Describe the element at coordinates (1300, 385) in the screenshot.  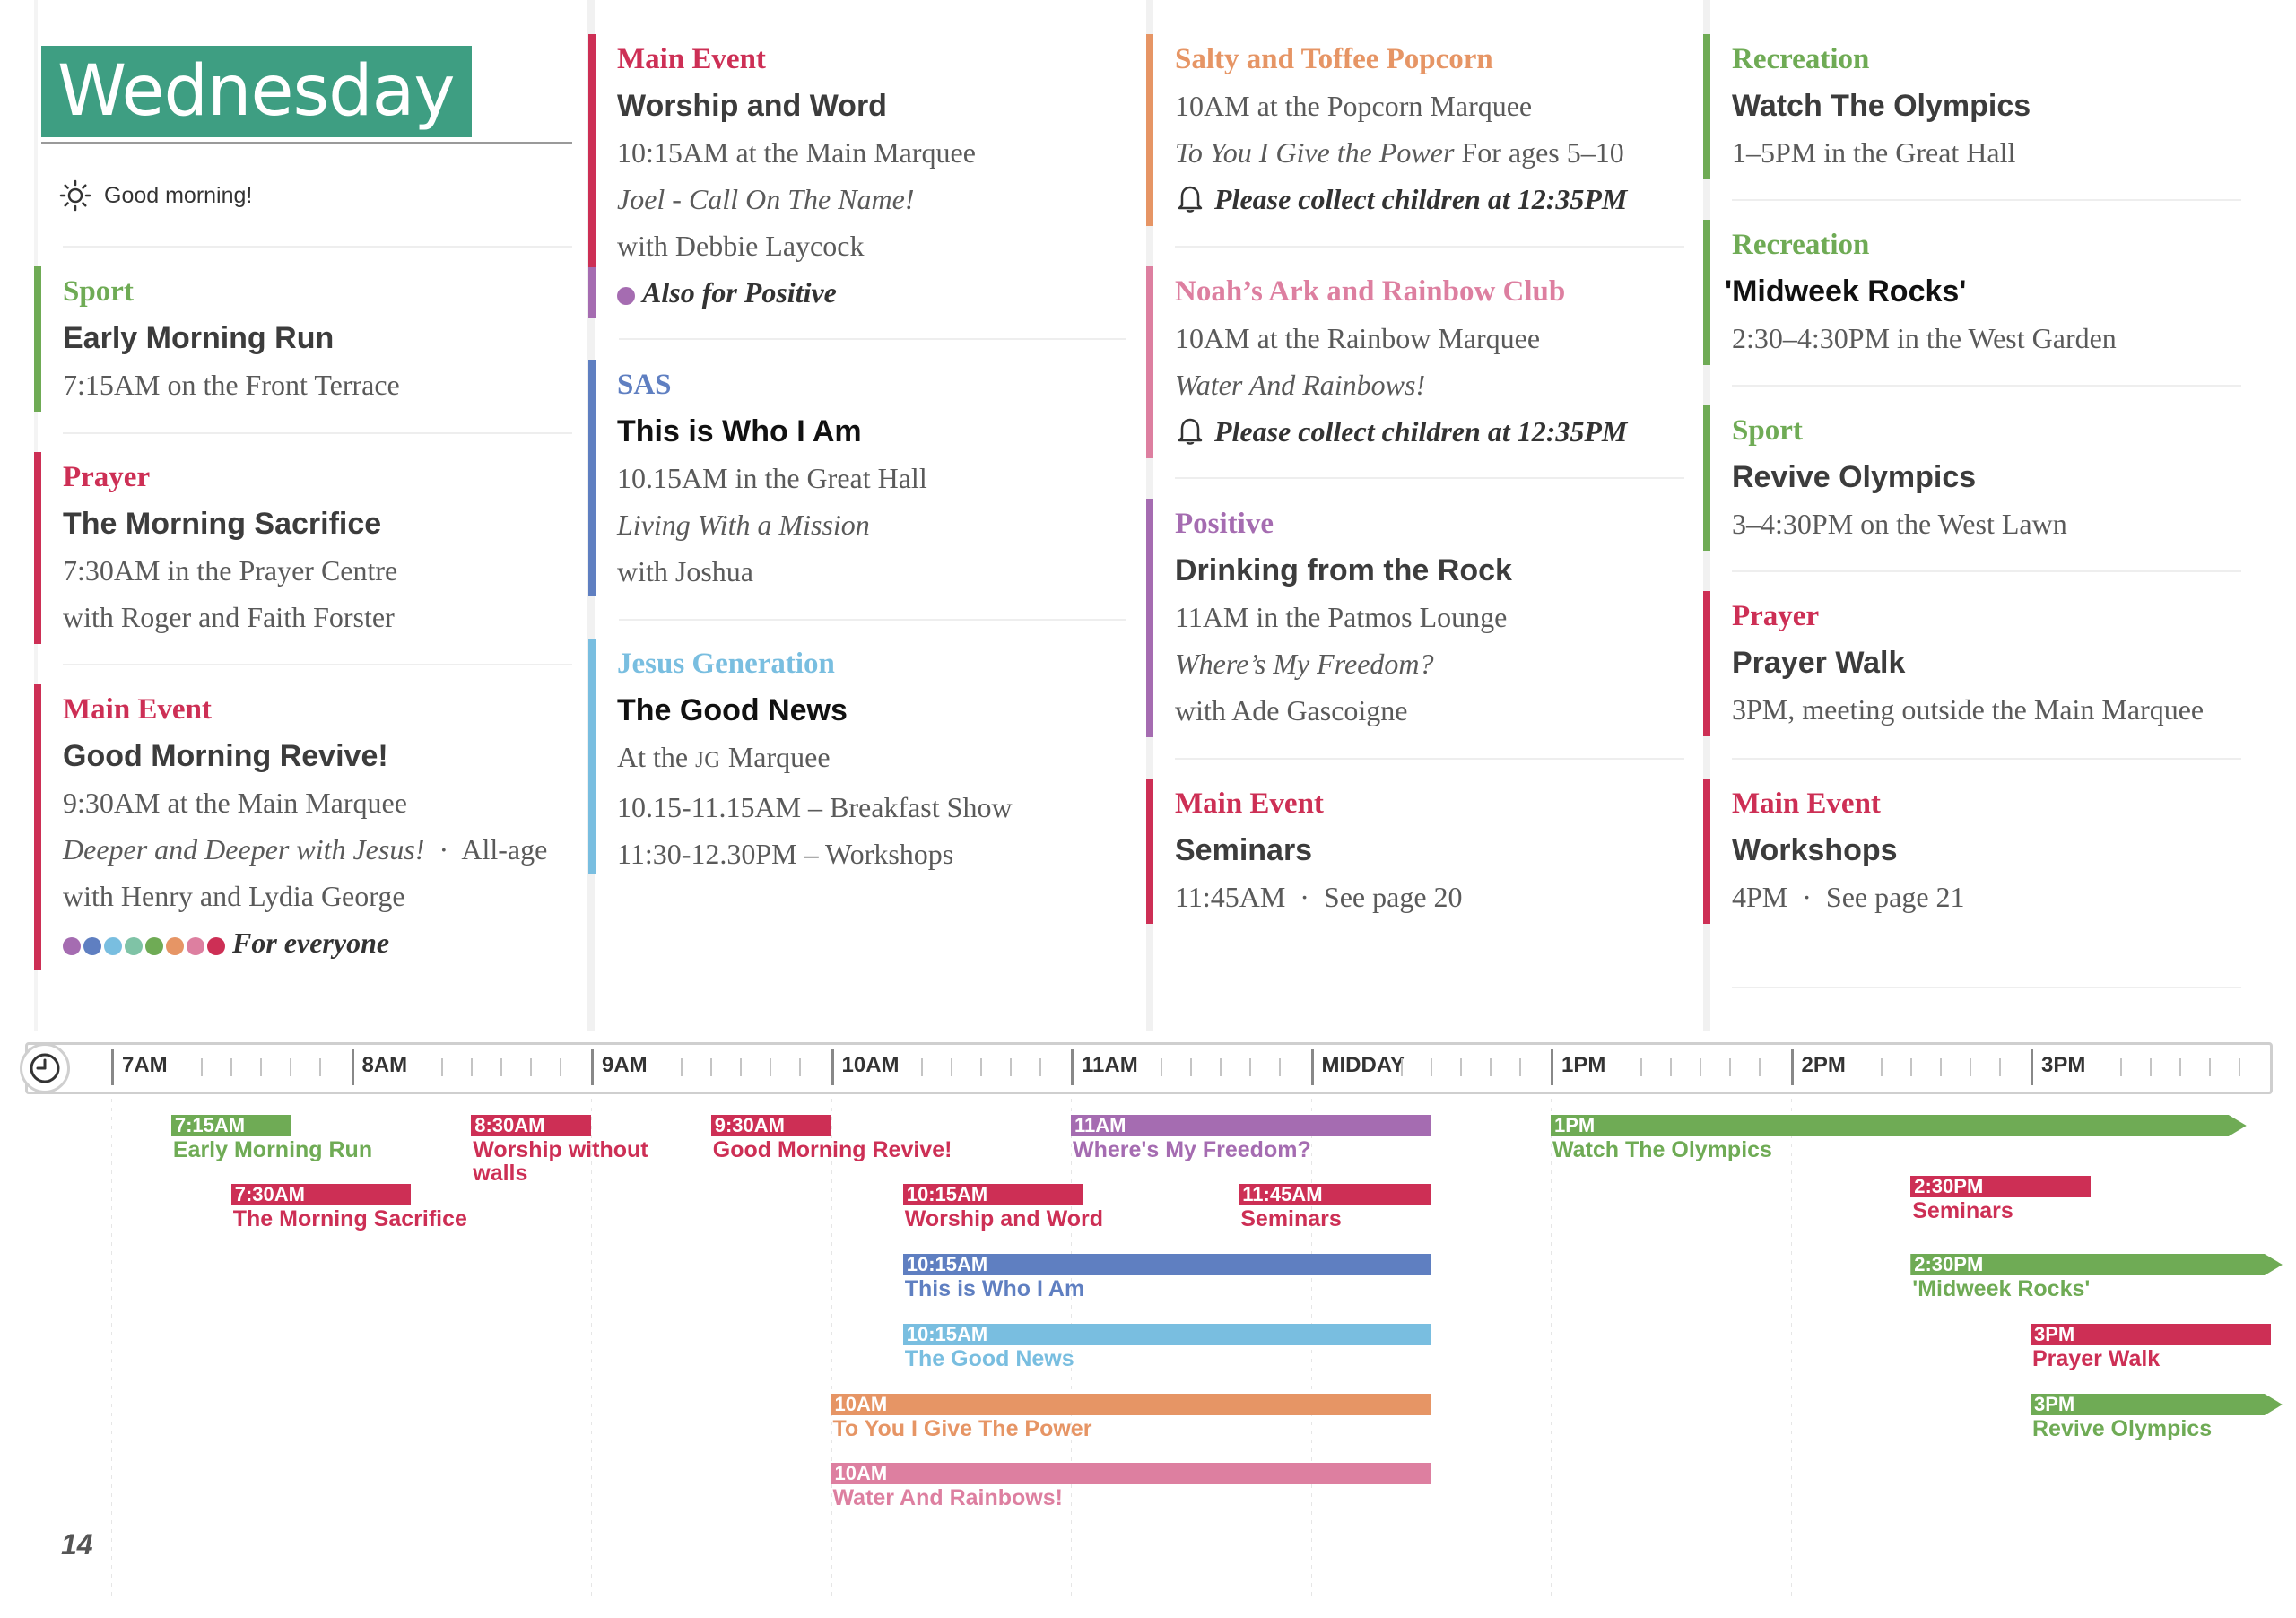
I see `session-title: Water And Rainbows!` at that location.